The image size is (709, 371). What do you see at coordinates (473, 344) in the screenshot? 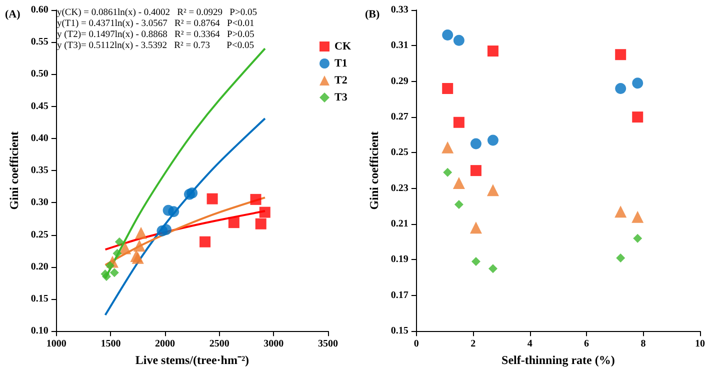
I see `x-tick-label: 2` at bounding box center [473, 344].